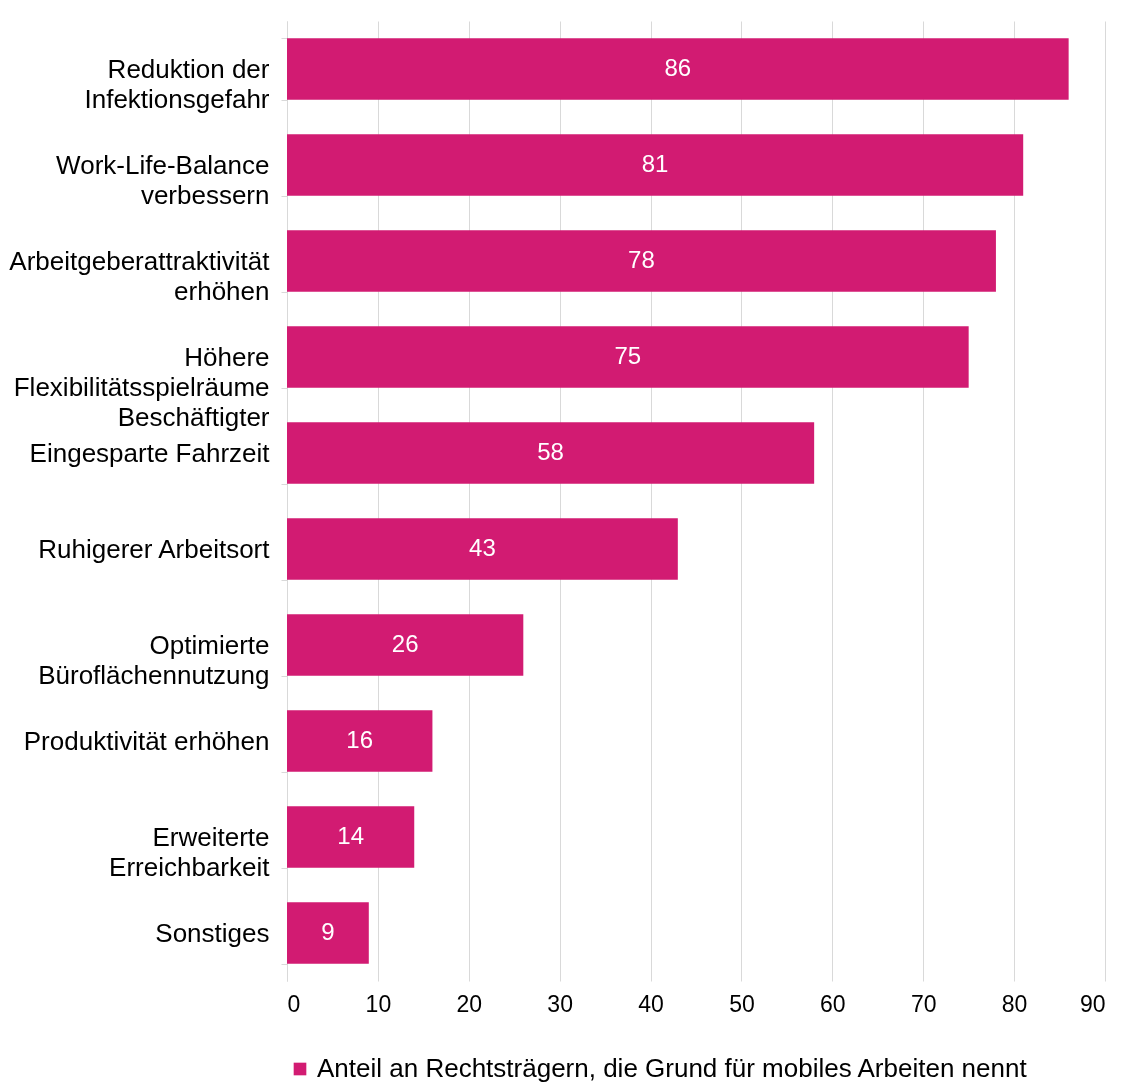 This screenshot has height=1092, width=1140. I want to click on data-label: 43, so click(482, 547).